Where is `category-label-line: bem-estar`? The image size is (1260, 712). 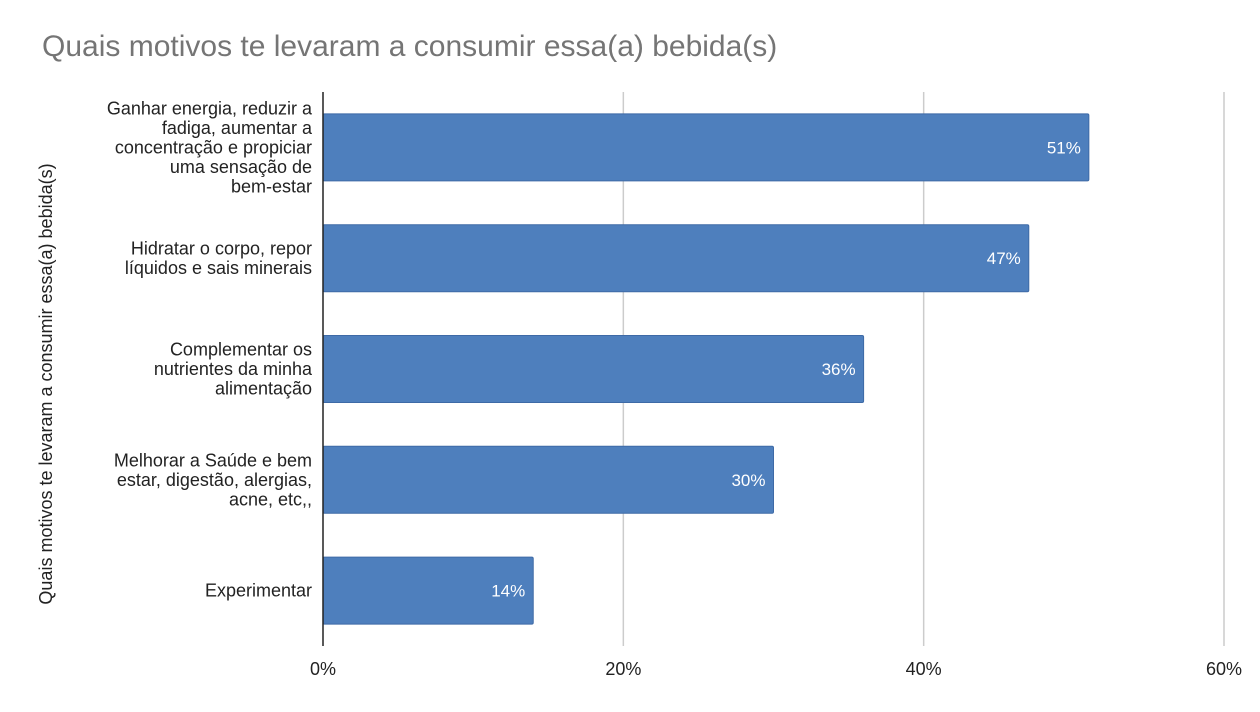
category-label-line: bem-estar is located at coordinates (271, 186).